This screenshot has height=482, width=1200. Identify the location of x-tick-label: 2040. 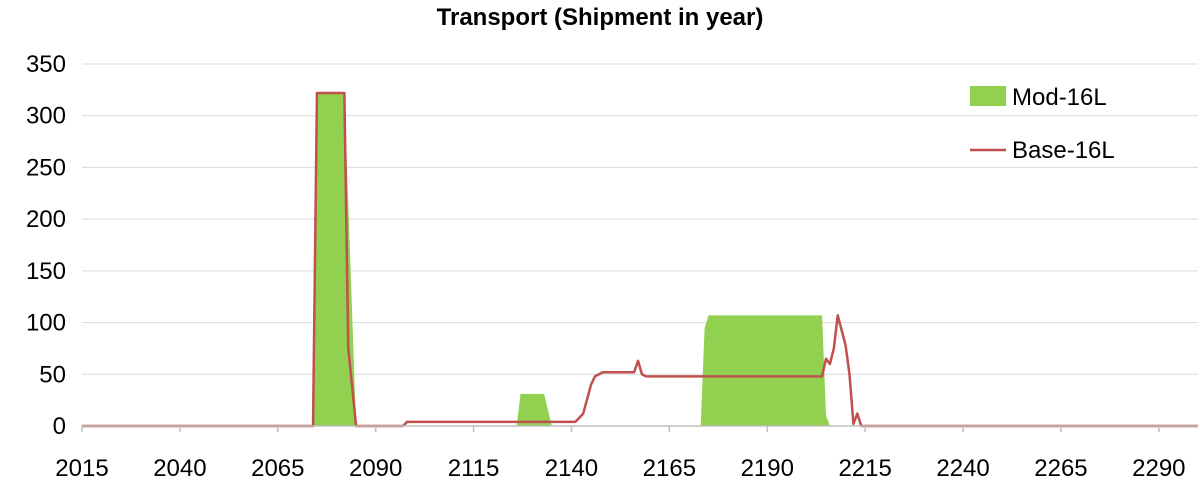
(179, 468).